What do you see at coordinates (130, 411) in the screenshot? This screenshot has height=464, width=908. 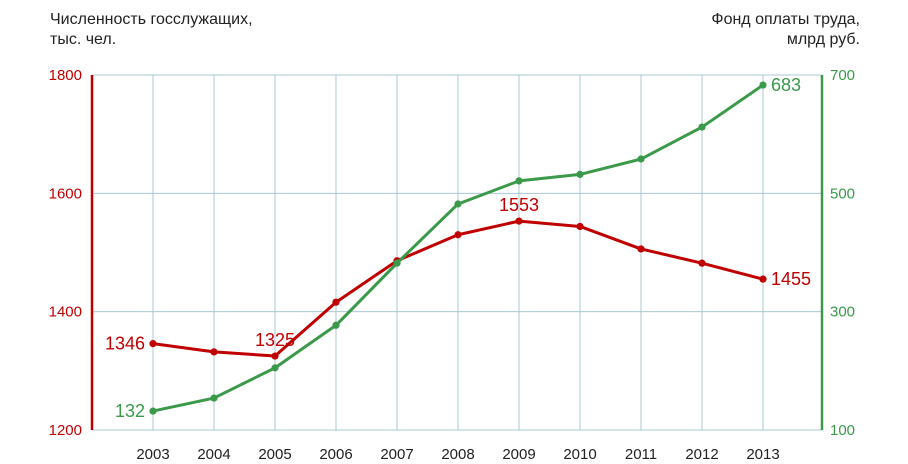 I see `data-label-right: 132` at bounding box center [130, 411].